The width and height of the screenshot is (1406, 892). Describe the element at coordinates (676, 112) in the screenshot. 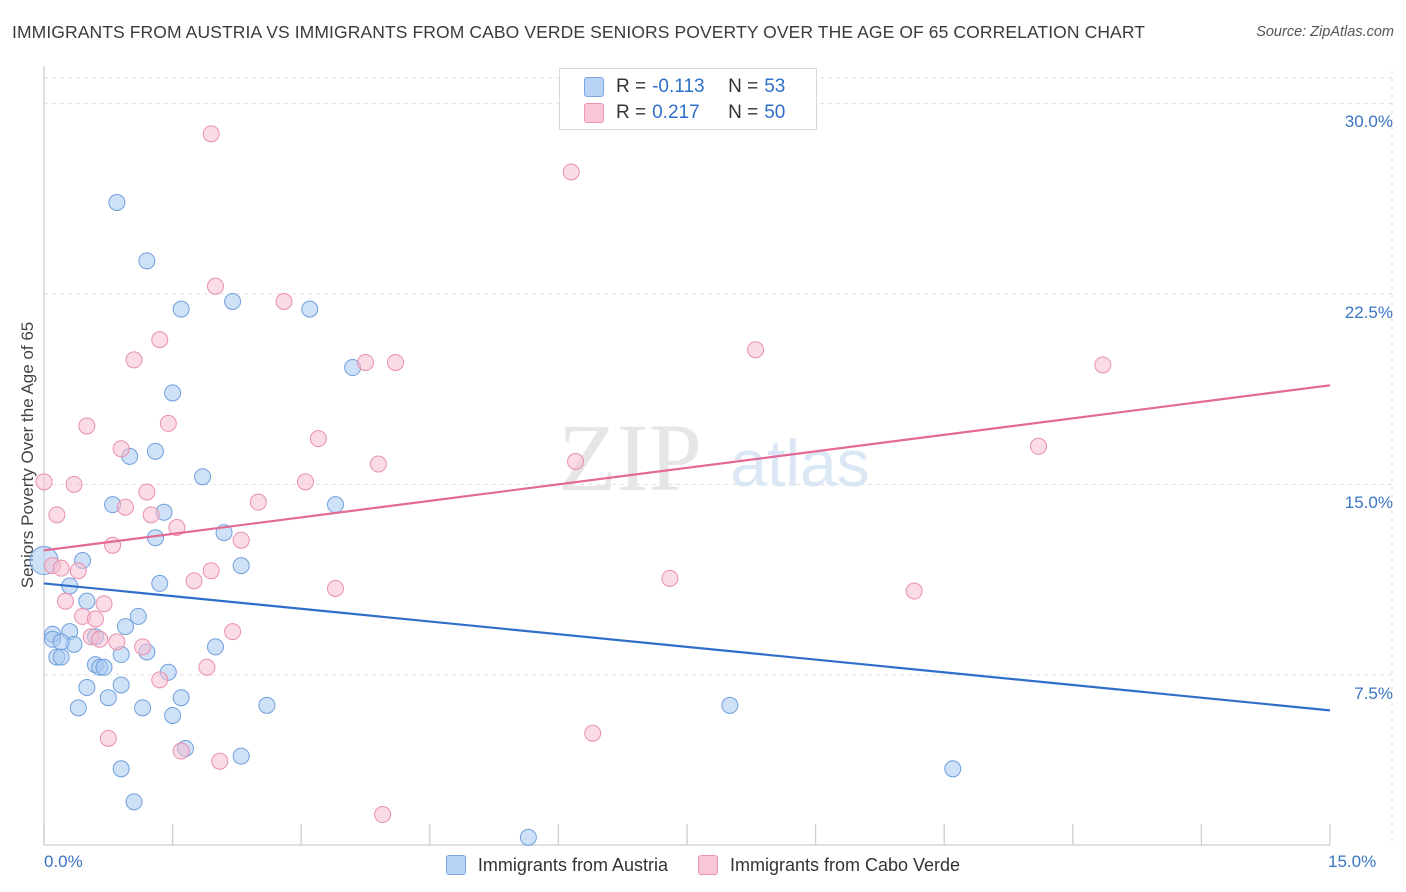

I see `caboverde-r-value: 0.217` at that location.